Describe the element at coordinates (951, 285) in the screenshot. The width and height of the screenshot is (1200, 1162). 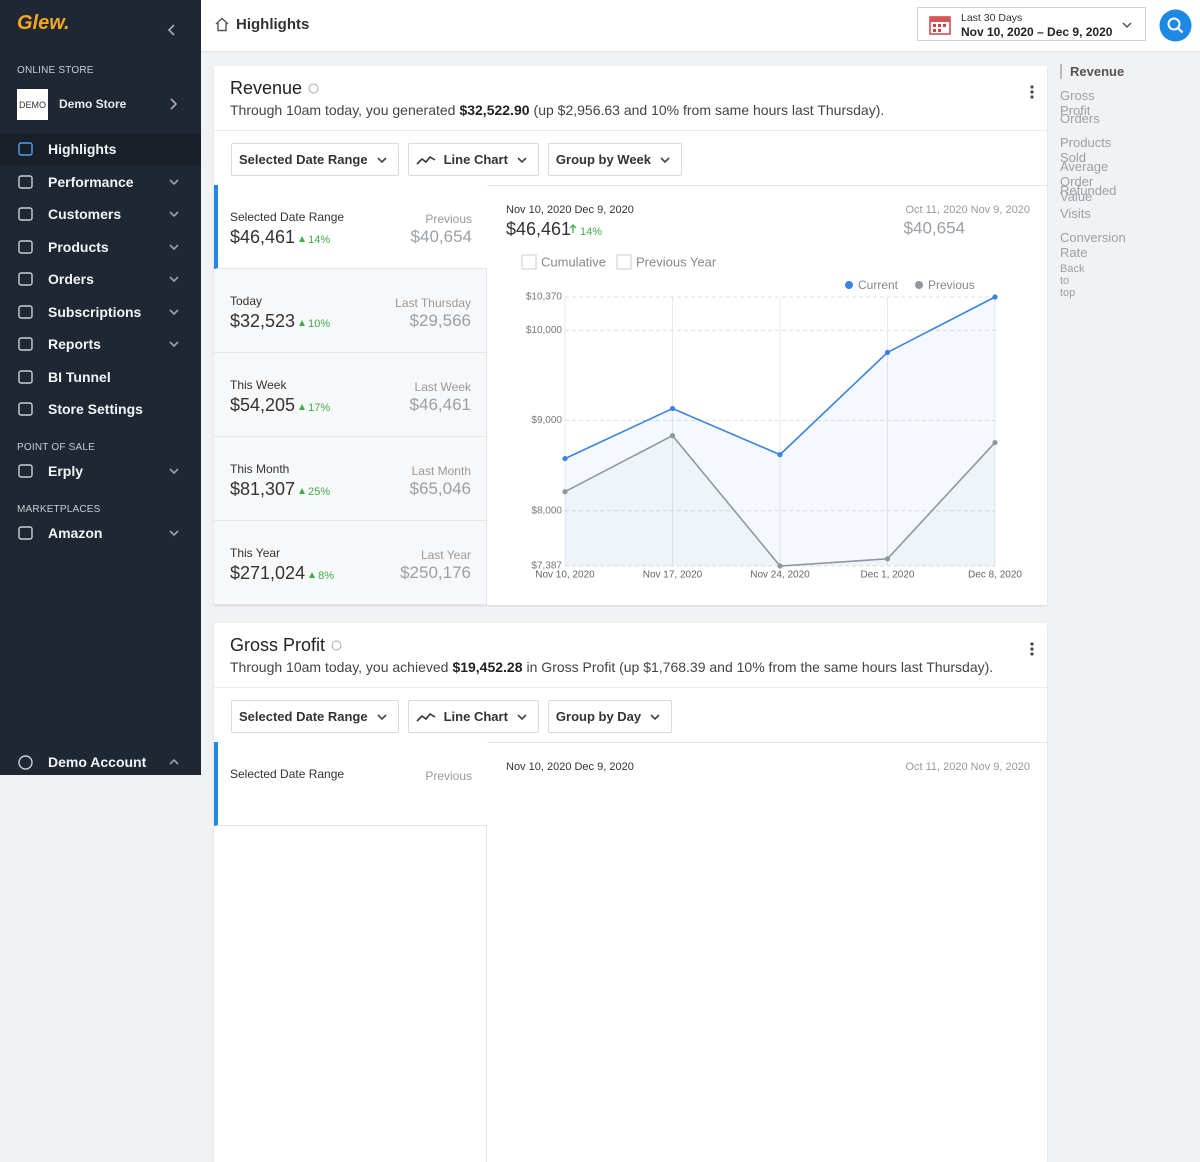
I see `legend-label: Previous` at that location.